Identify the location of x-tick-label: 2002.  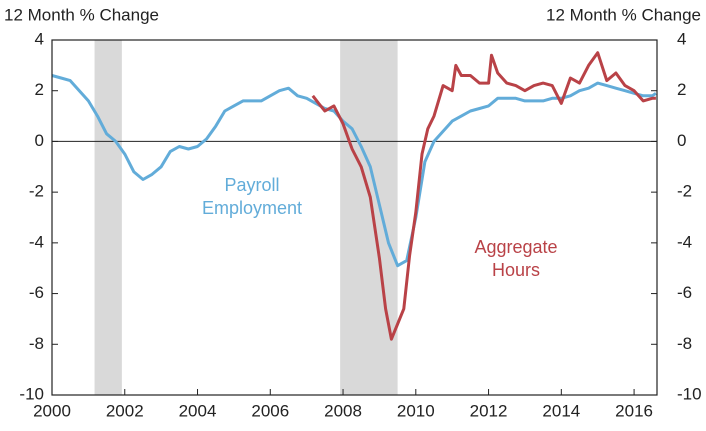
(125, 410).